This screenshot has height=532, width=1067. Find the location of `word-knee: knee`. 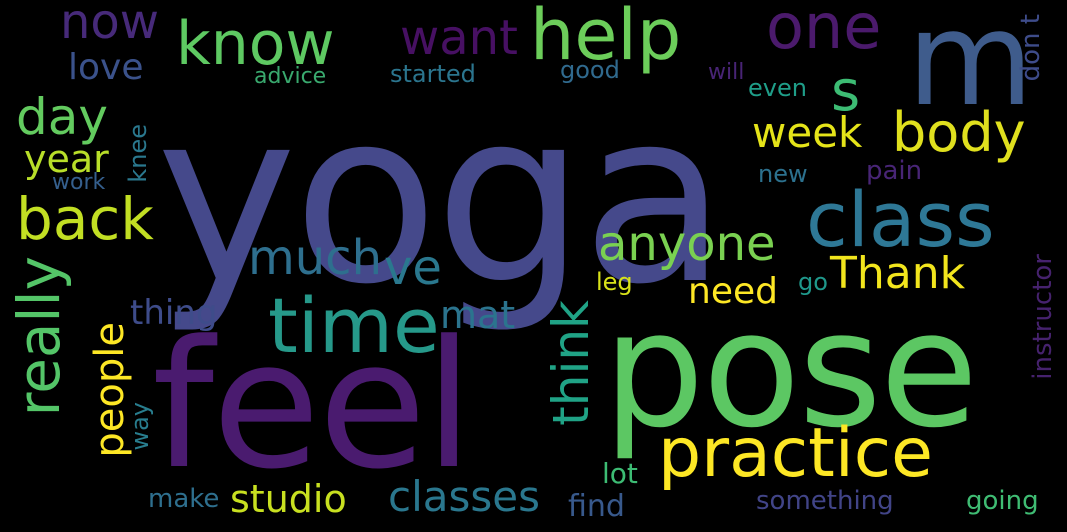

word-knee: knee is located at coordinates (138, 153).